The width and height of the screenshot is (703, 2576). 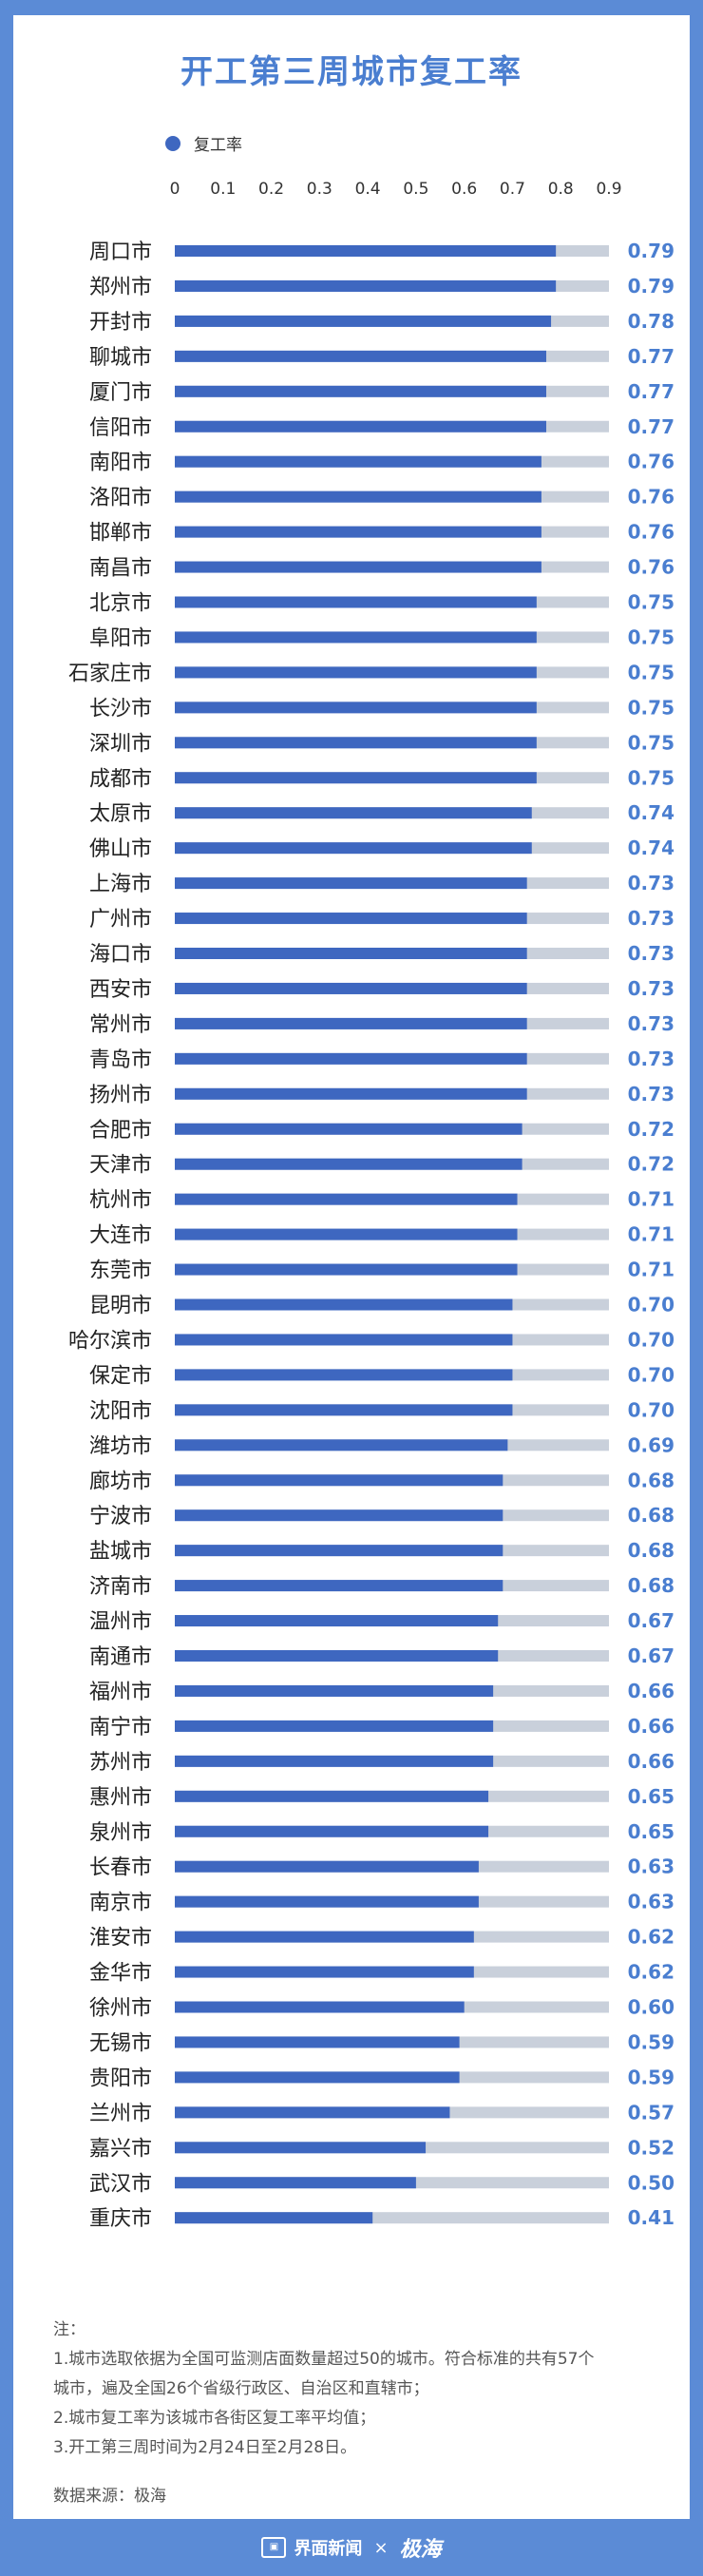 What do you see at coordinates (651, 1973) in the screenshot?
I see `value-label: 0.62` at bounding box center [651, 1973].